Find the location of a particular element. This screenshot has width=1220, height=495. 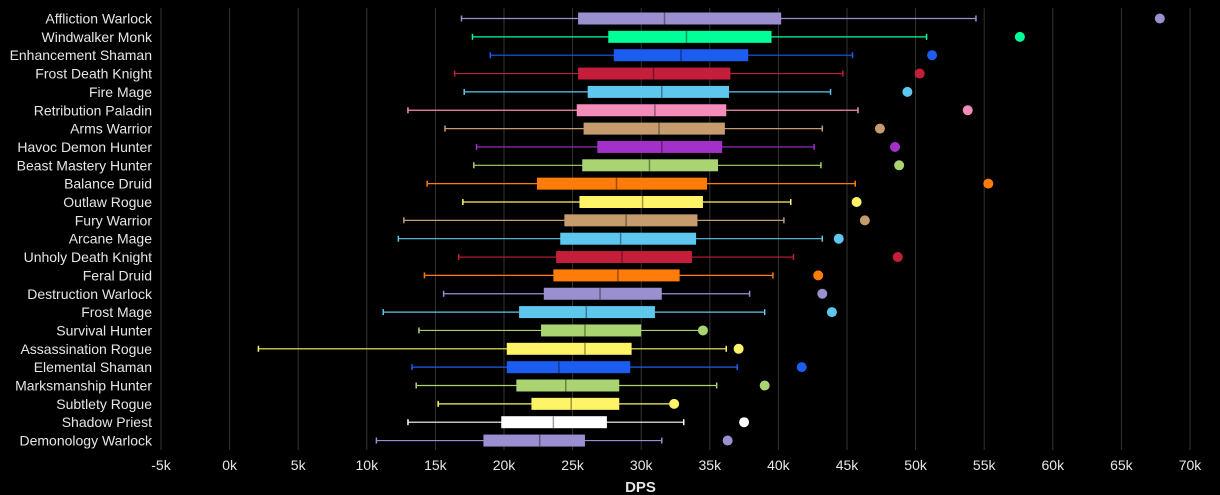

category-label: Affliction Warlock is located at coordinates (99, 19).